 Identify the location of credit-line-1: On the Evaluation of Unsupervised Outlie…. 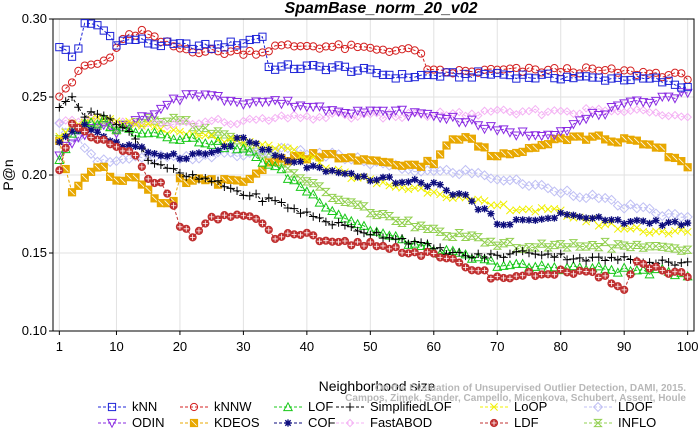
(530, 388).